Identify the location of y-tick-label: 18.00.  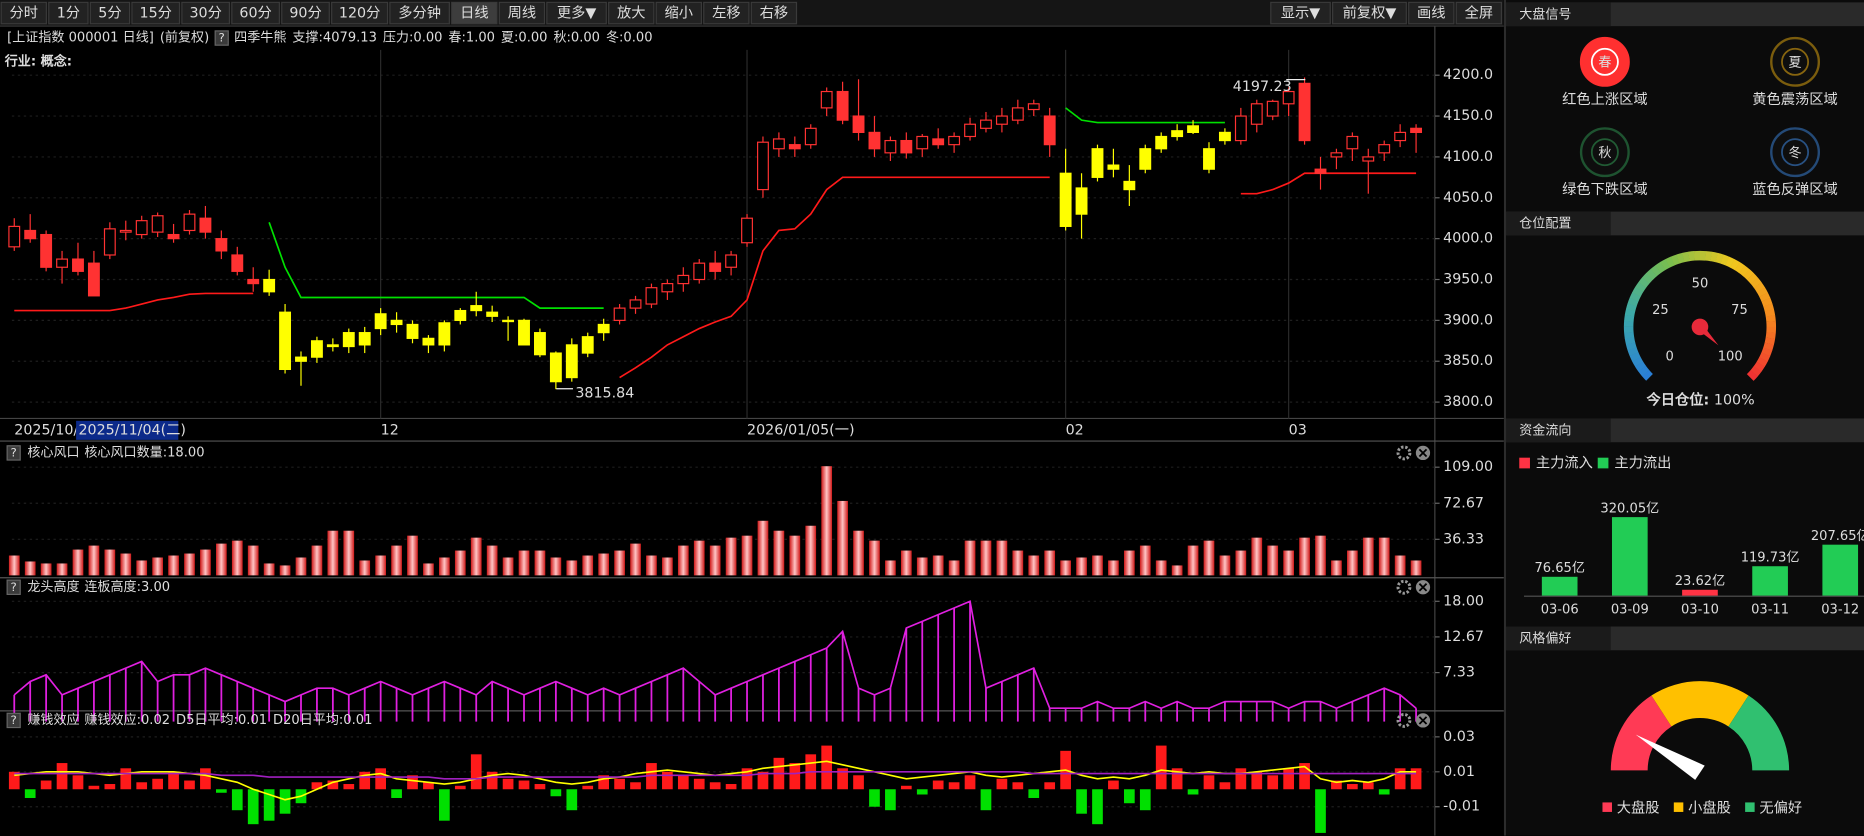
(1463, 601).